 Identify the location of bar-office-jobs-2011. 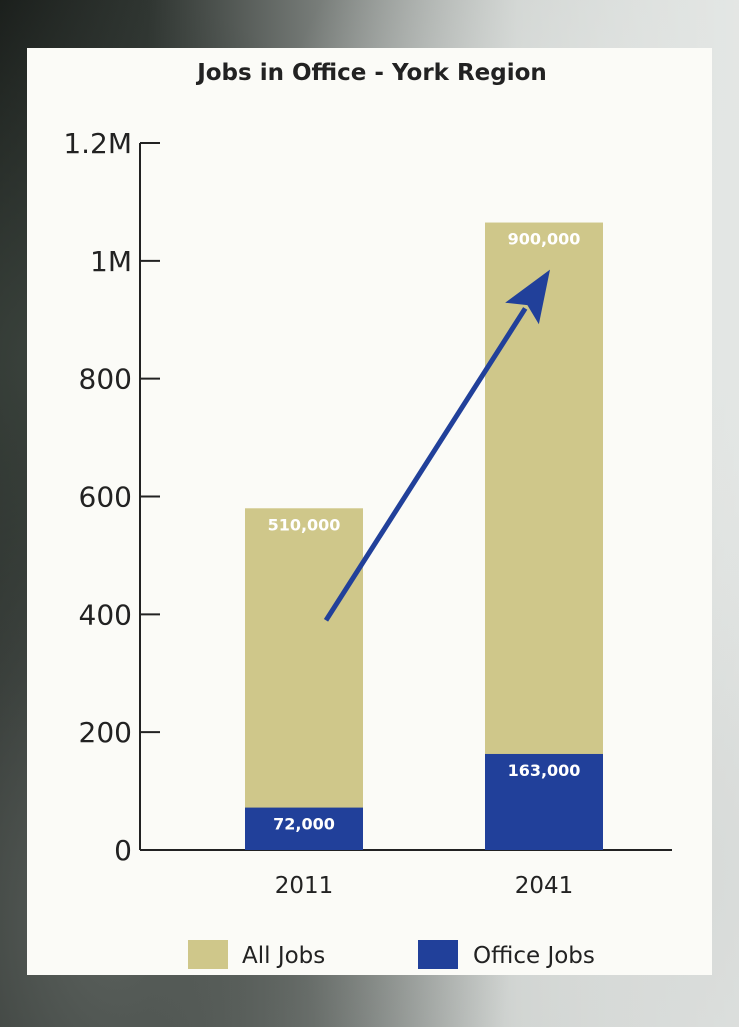
(304, 828).